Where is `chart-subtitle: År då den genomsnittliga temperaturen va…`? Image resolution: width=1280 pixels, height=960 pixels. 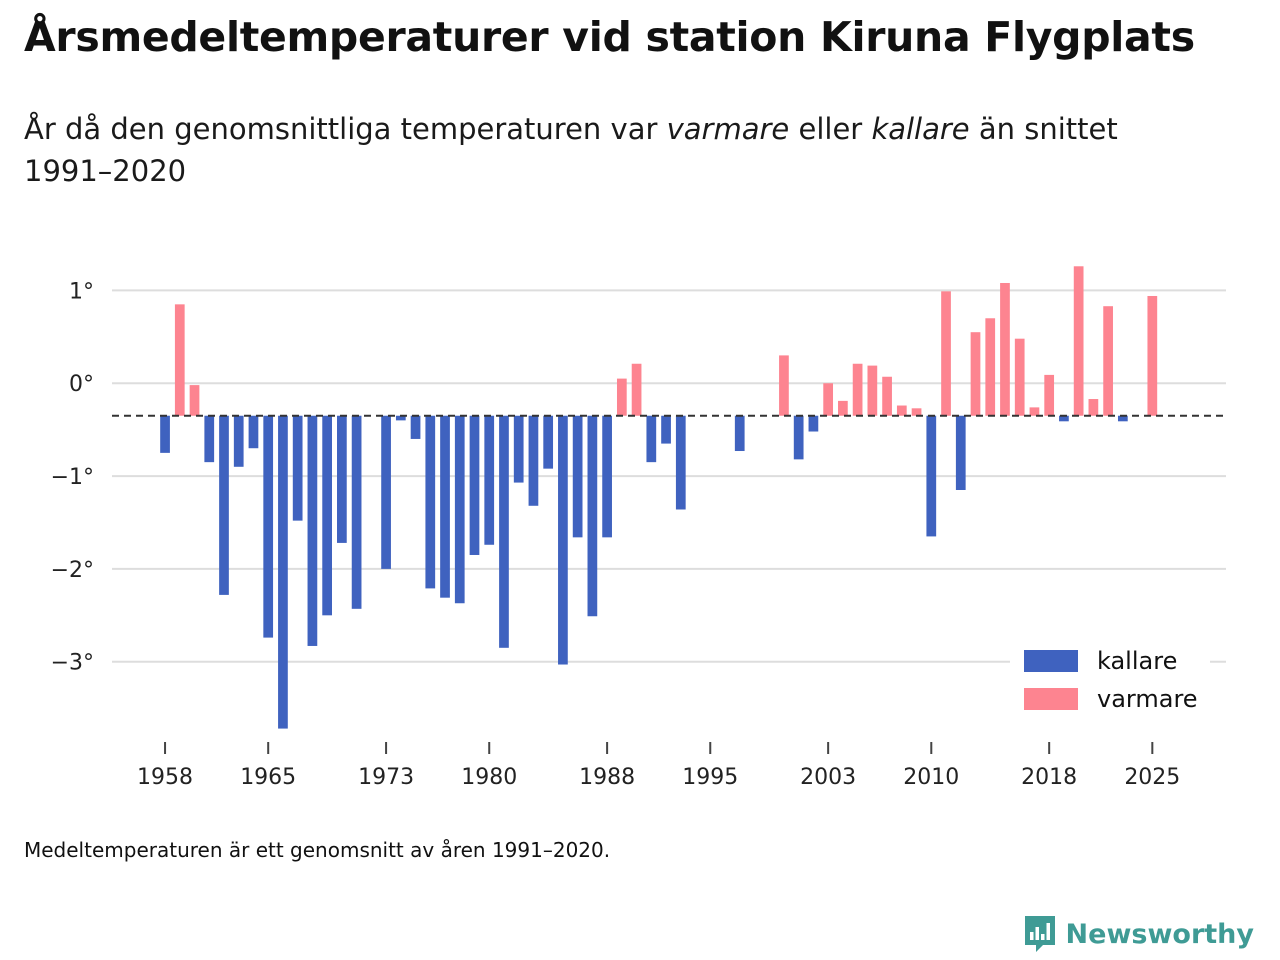
chart-subtitle: År då den genomsnittliga temperaturen va… is located at coordinates (614, 150).